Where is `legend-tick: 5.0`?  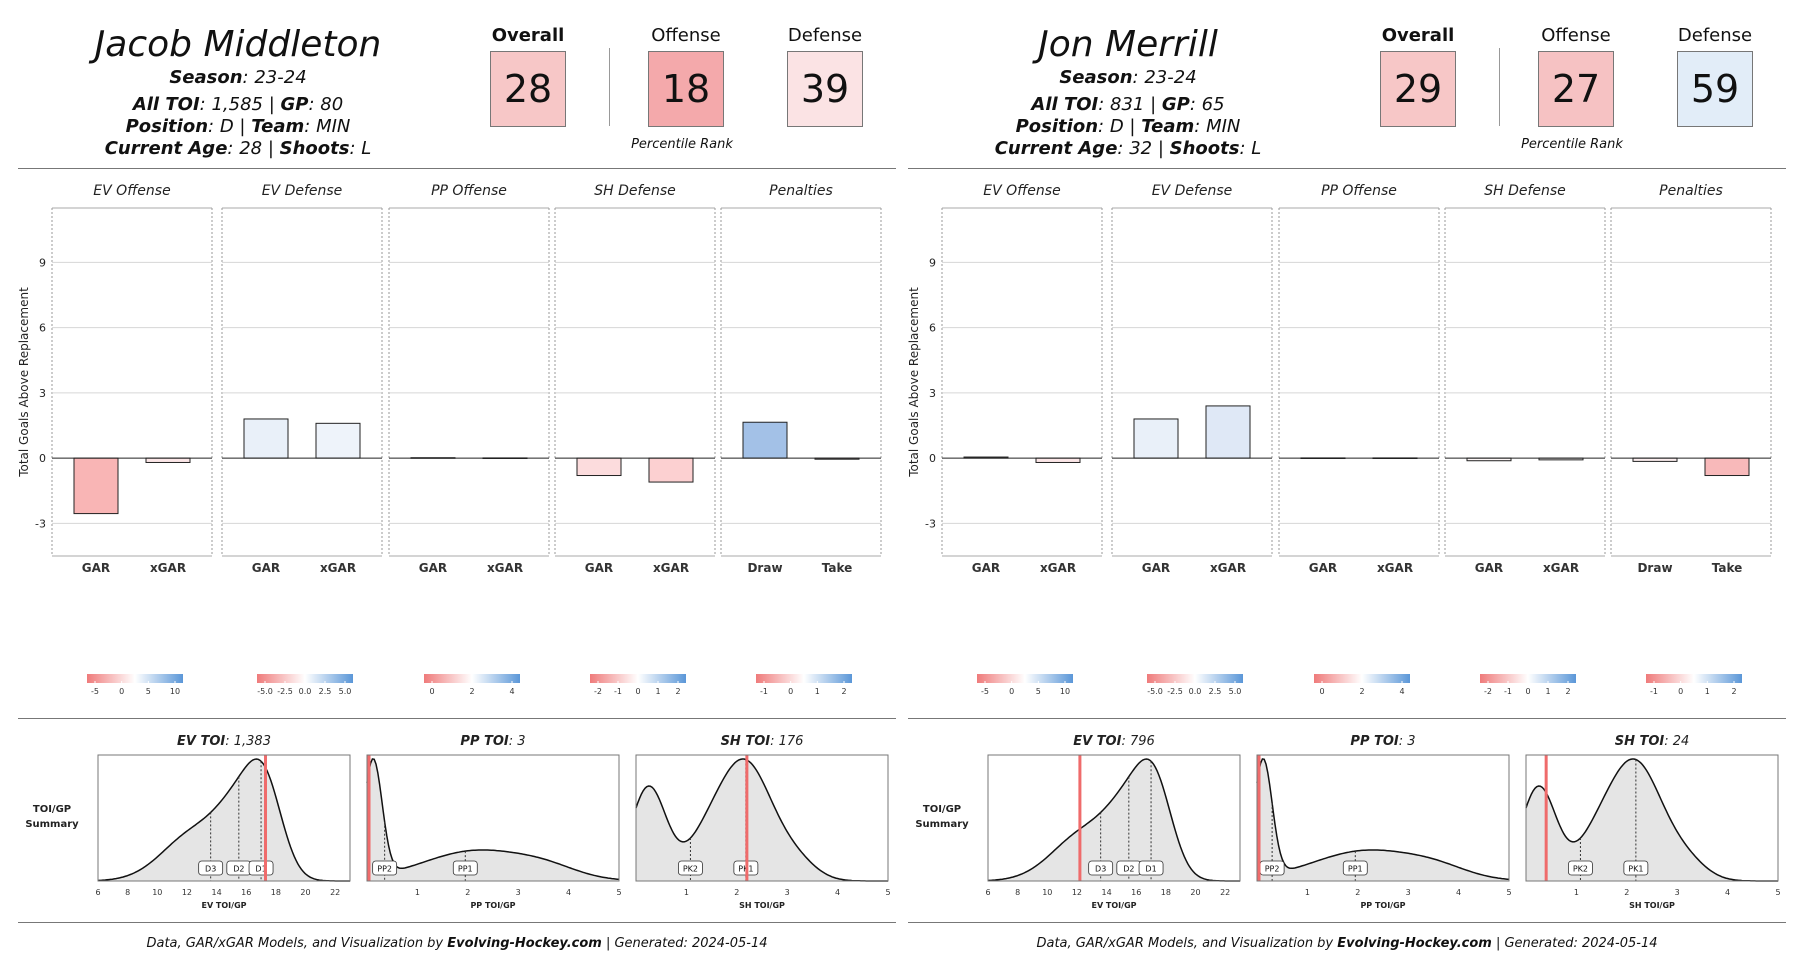
legend-tick: 5.0 is located at coordinates (1235, 691).